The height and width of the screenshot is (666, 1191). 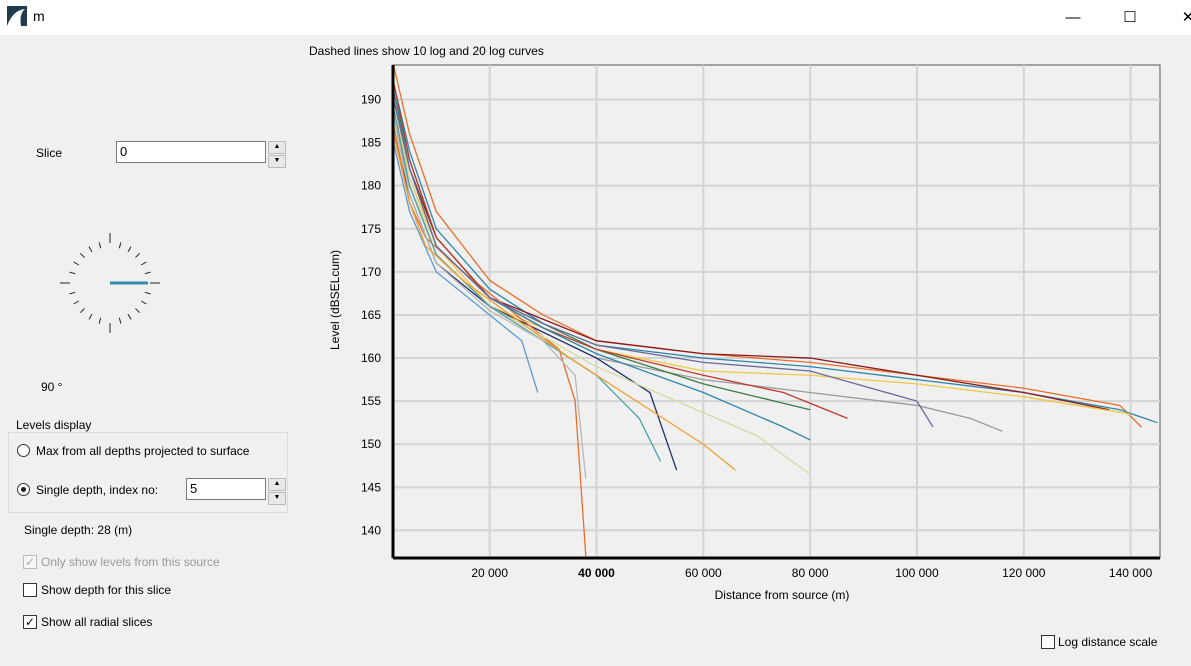 What do you see at coordinates (148, 472) in the screenshot?
I see `levels-display-group` at bounding box center [148, 472].